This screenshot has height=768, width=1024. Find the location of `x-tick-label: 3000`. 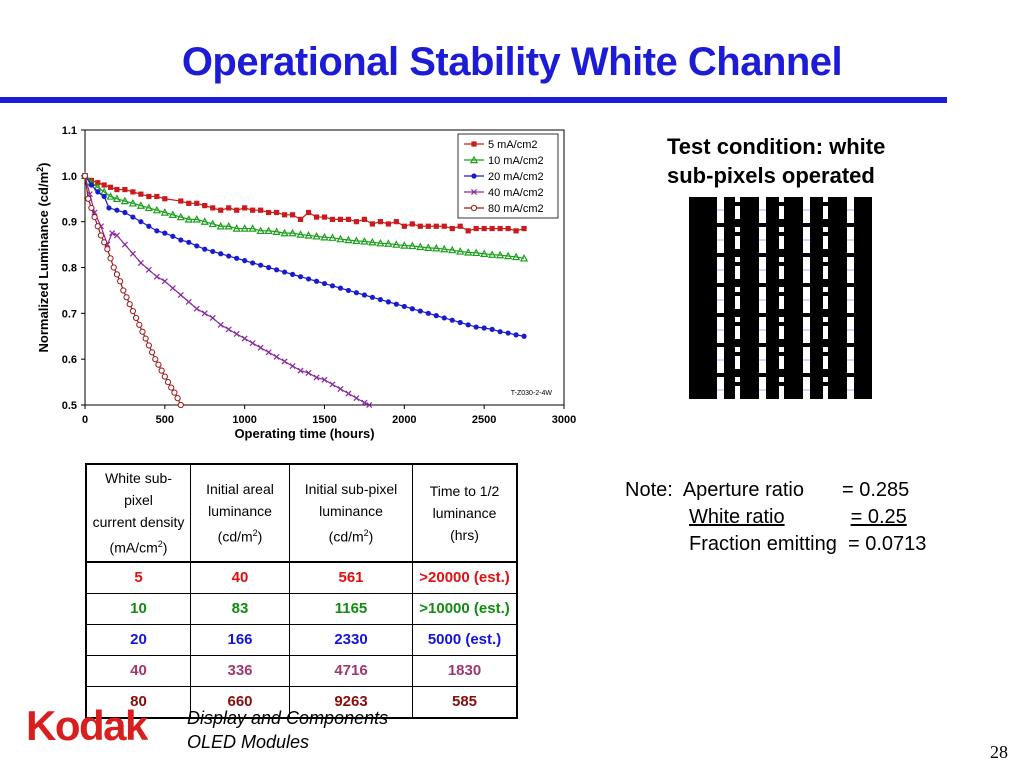

x-tick-label: 3000 is located at coordinates (564, 420).